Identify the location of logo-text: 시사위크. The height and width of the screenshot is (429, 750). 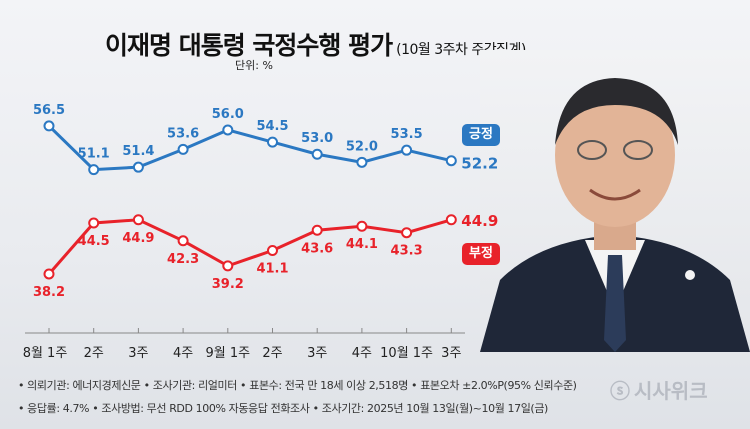
(671, 391).